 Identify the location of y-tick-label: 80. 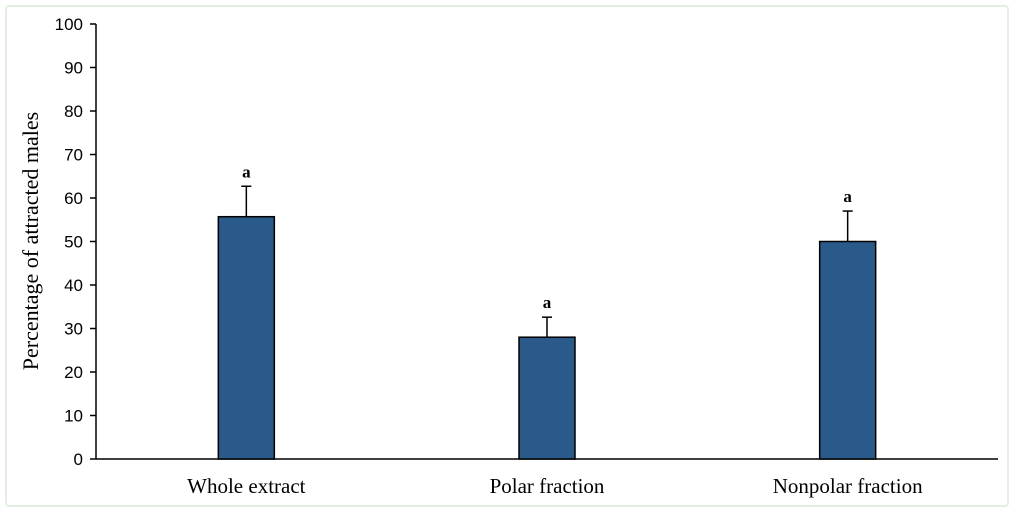
(73, 111).